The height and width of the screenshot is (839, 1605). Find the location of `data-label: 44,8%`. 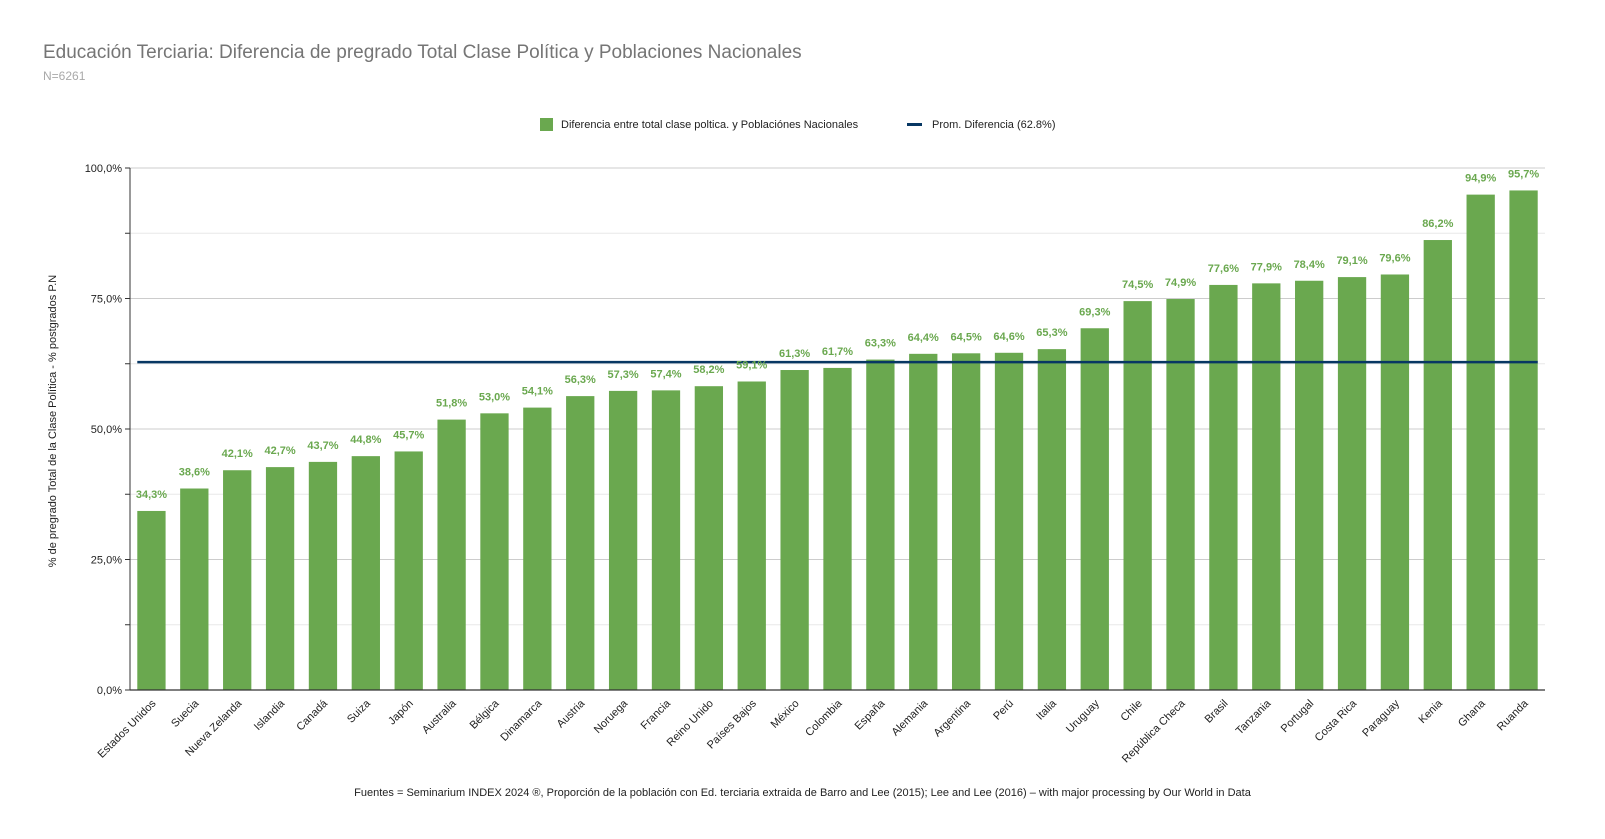

data-label: 44,8% is located at coordinates (365, 440).